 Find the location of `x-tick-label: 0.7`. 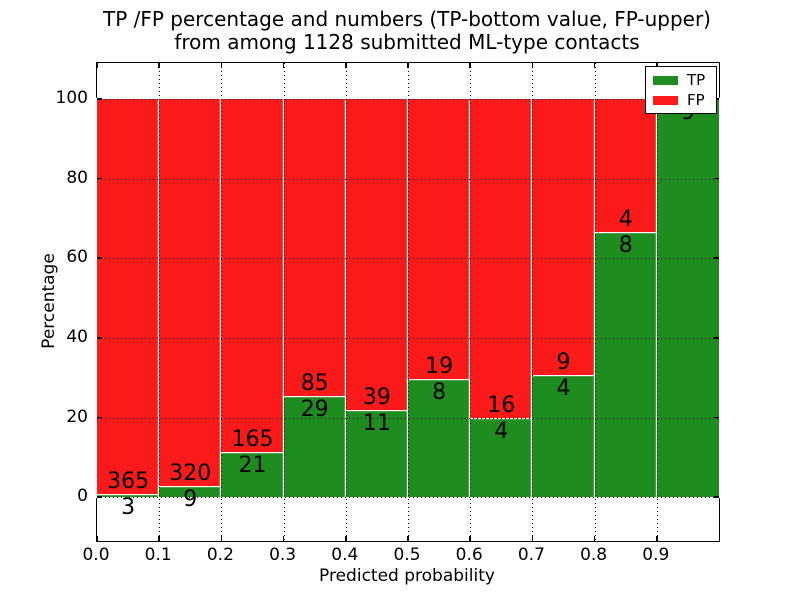

x-tick-label: 0.7 is located at coordinates (531, 555).